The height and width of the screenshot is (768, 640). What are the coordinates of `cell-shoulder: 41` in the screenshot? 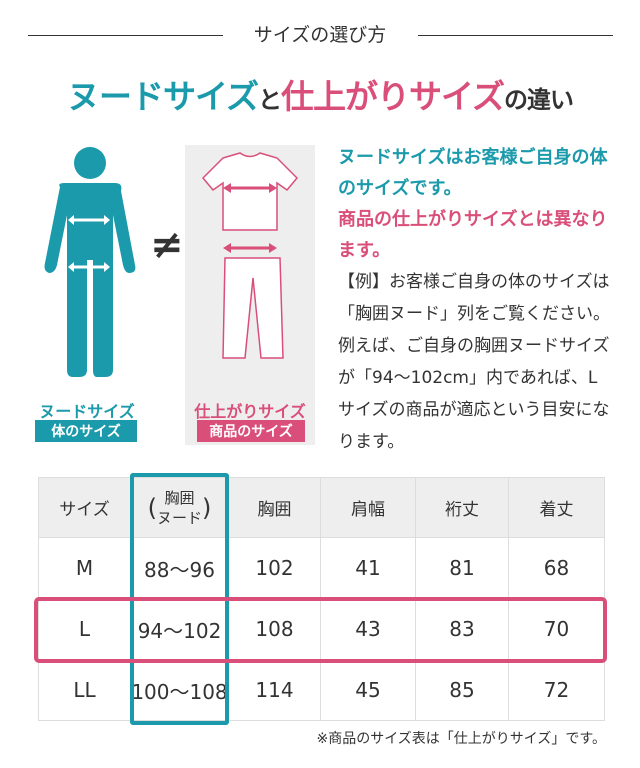 It's located at (368, 568).